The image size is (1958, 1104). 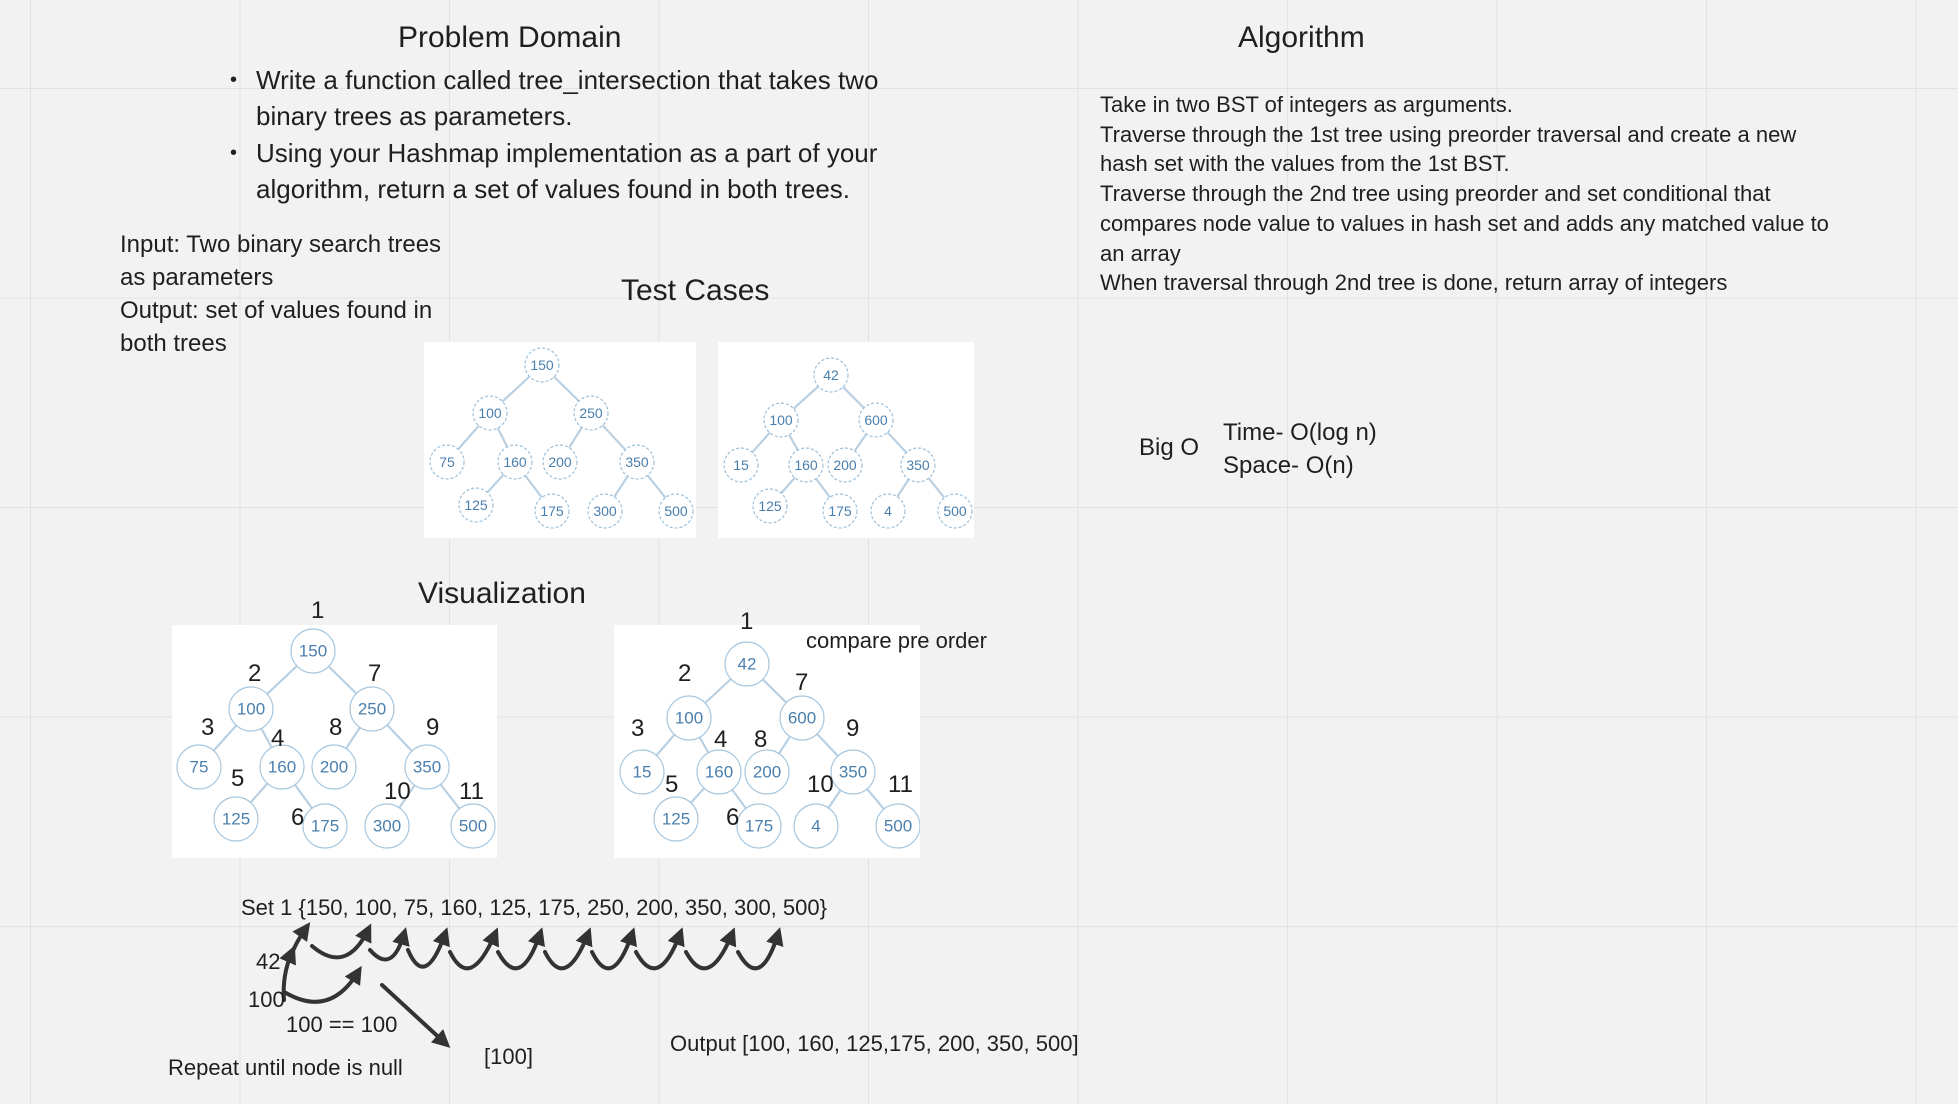 What do you see at coordinates (510, 37) in the screenshot?
I see `problem-domain-heading: Problem Domain` at bounding box center [510, 37].